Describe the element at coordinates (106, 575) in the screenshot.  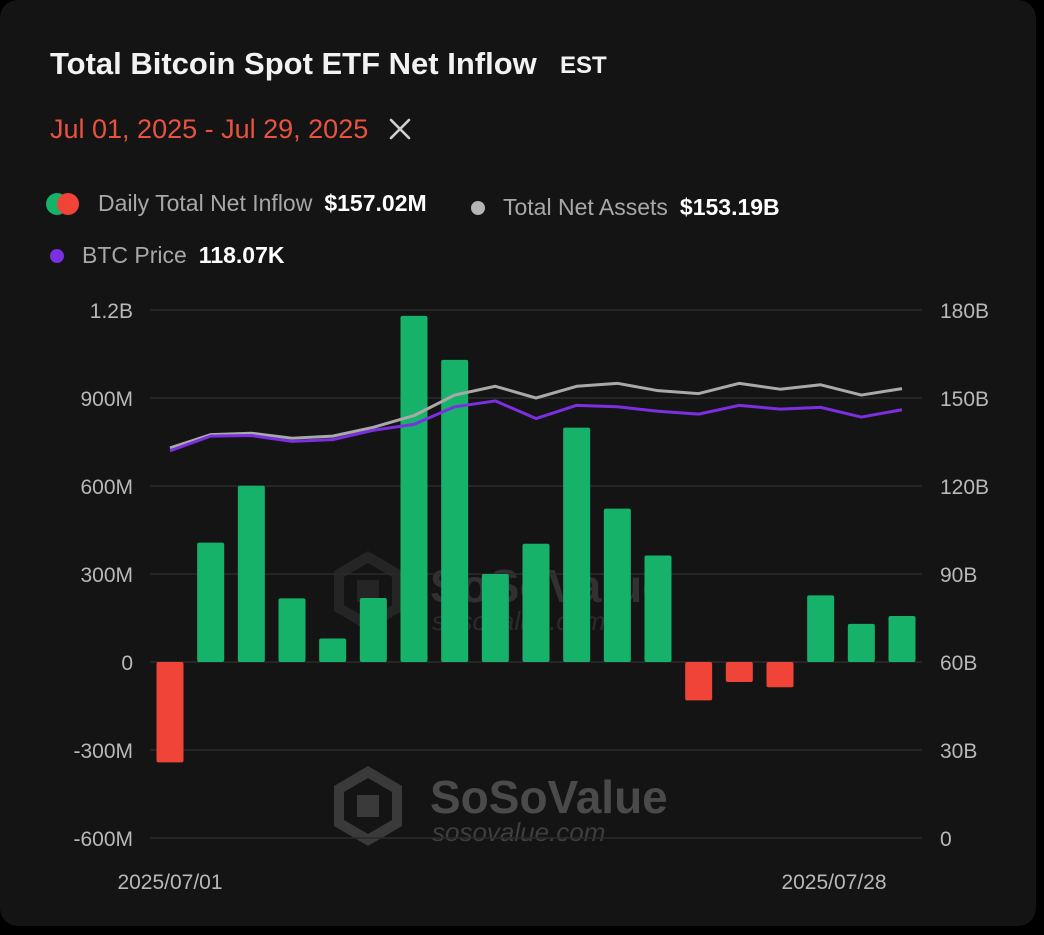
I see `left-axis-tick-label: 300M` at that location.